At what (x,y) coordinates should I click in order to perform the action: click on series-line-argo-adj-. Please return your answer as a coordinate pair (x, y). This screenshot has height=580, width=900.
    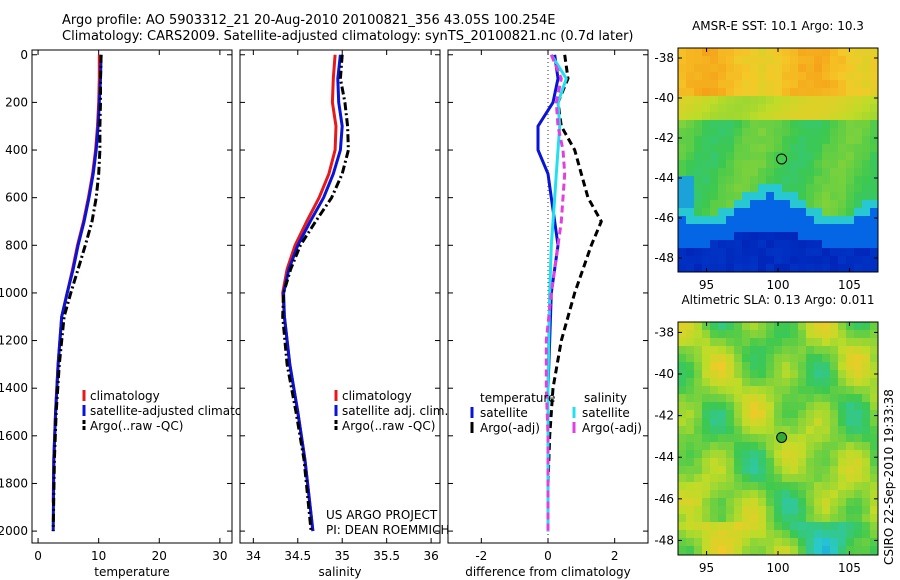
    Looking at the image, I should click on (555, 293).